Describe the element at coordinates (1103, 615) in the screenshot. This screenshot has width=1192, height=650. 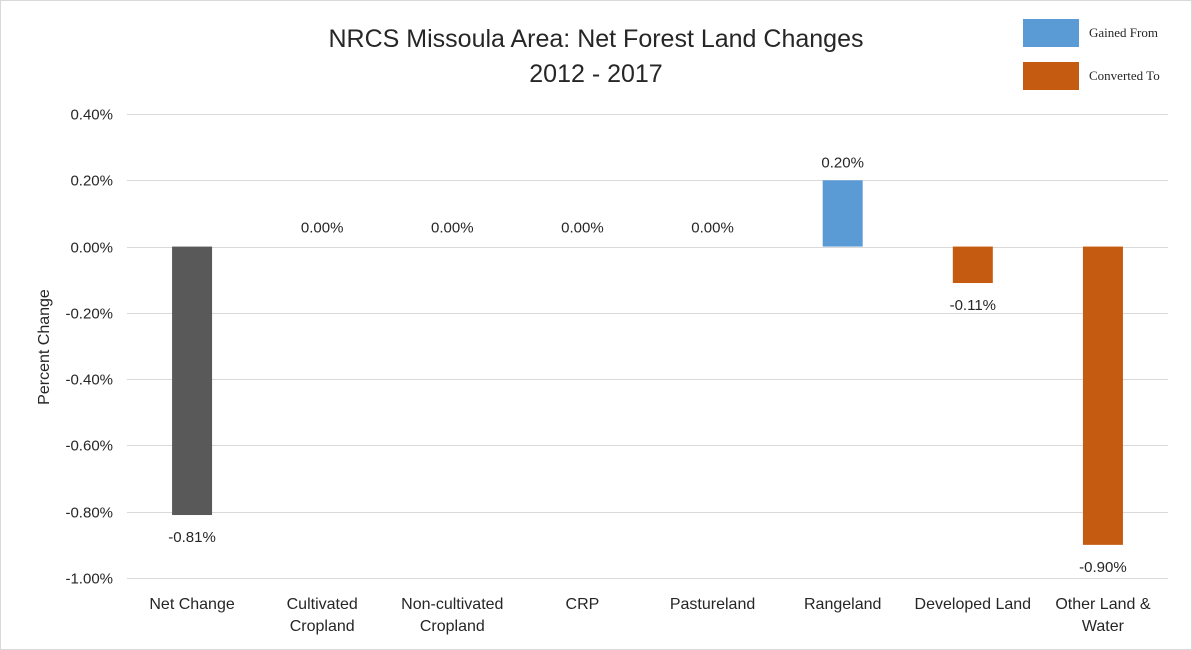
I see `category-label: Other Land & Water` at that location.